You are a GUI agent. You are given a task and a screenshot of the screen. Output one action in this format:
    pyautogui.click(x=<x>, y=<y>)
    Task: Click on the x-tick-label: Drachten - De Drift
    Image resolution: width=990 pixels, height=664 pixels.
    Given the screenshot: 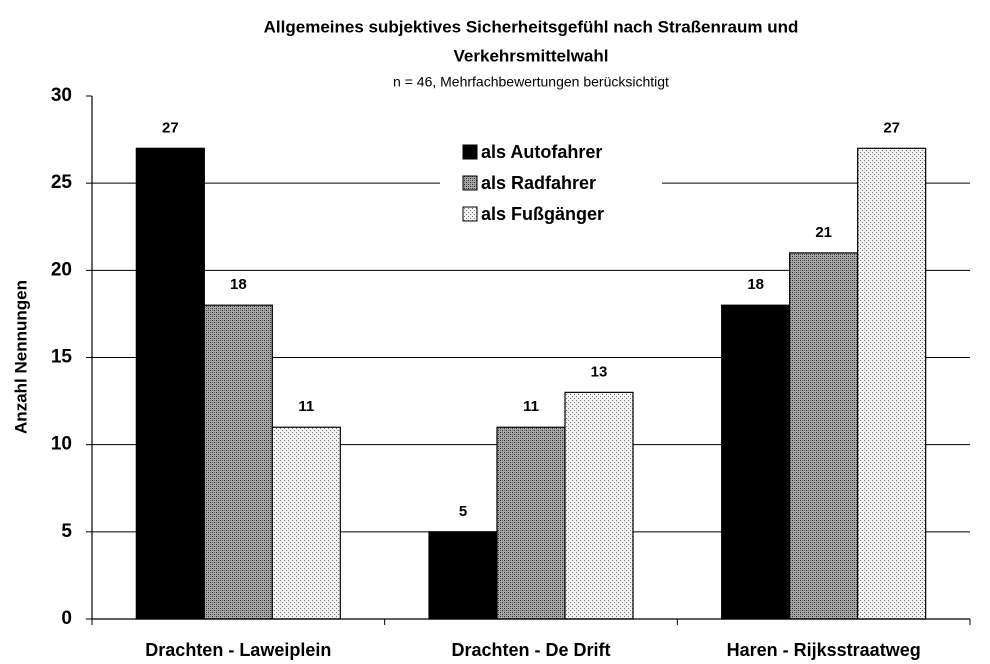 What is the action you would take?
    pyautogui.click(x=530, y=650)
    